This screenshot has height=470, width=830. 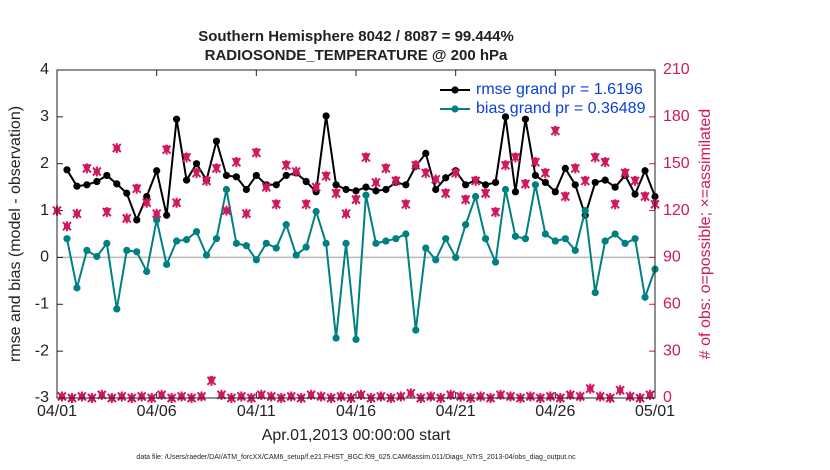 What do you see at coordinates (44, 163) in the screenshot?
I see `y-tick-label: 2` at bounding box center [44, 163].